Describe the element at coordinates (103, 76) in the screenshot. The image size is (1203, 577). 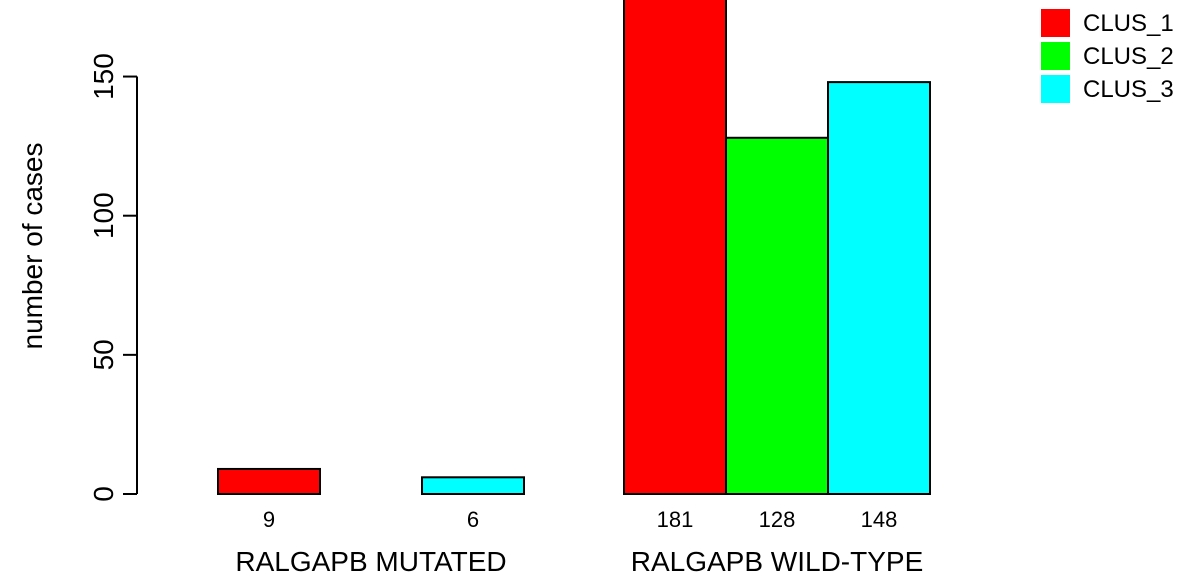
I see `y-tick-label: 150` at that location.